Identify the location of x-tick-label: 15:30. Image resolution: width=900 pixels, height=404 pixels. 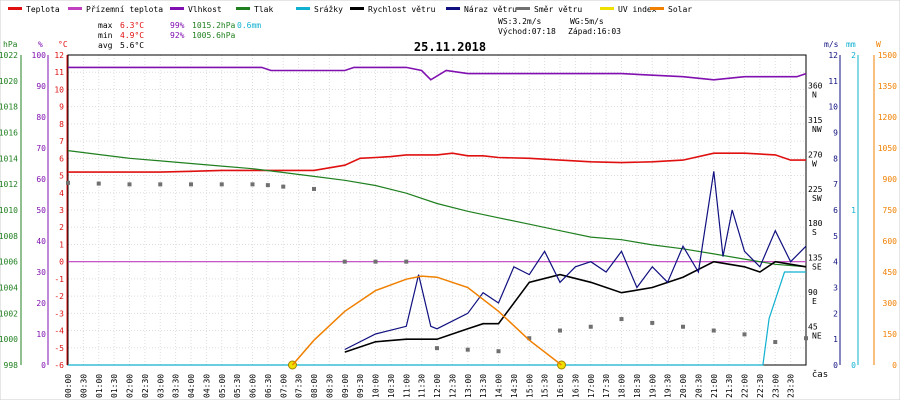
(545, 386).